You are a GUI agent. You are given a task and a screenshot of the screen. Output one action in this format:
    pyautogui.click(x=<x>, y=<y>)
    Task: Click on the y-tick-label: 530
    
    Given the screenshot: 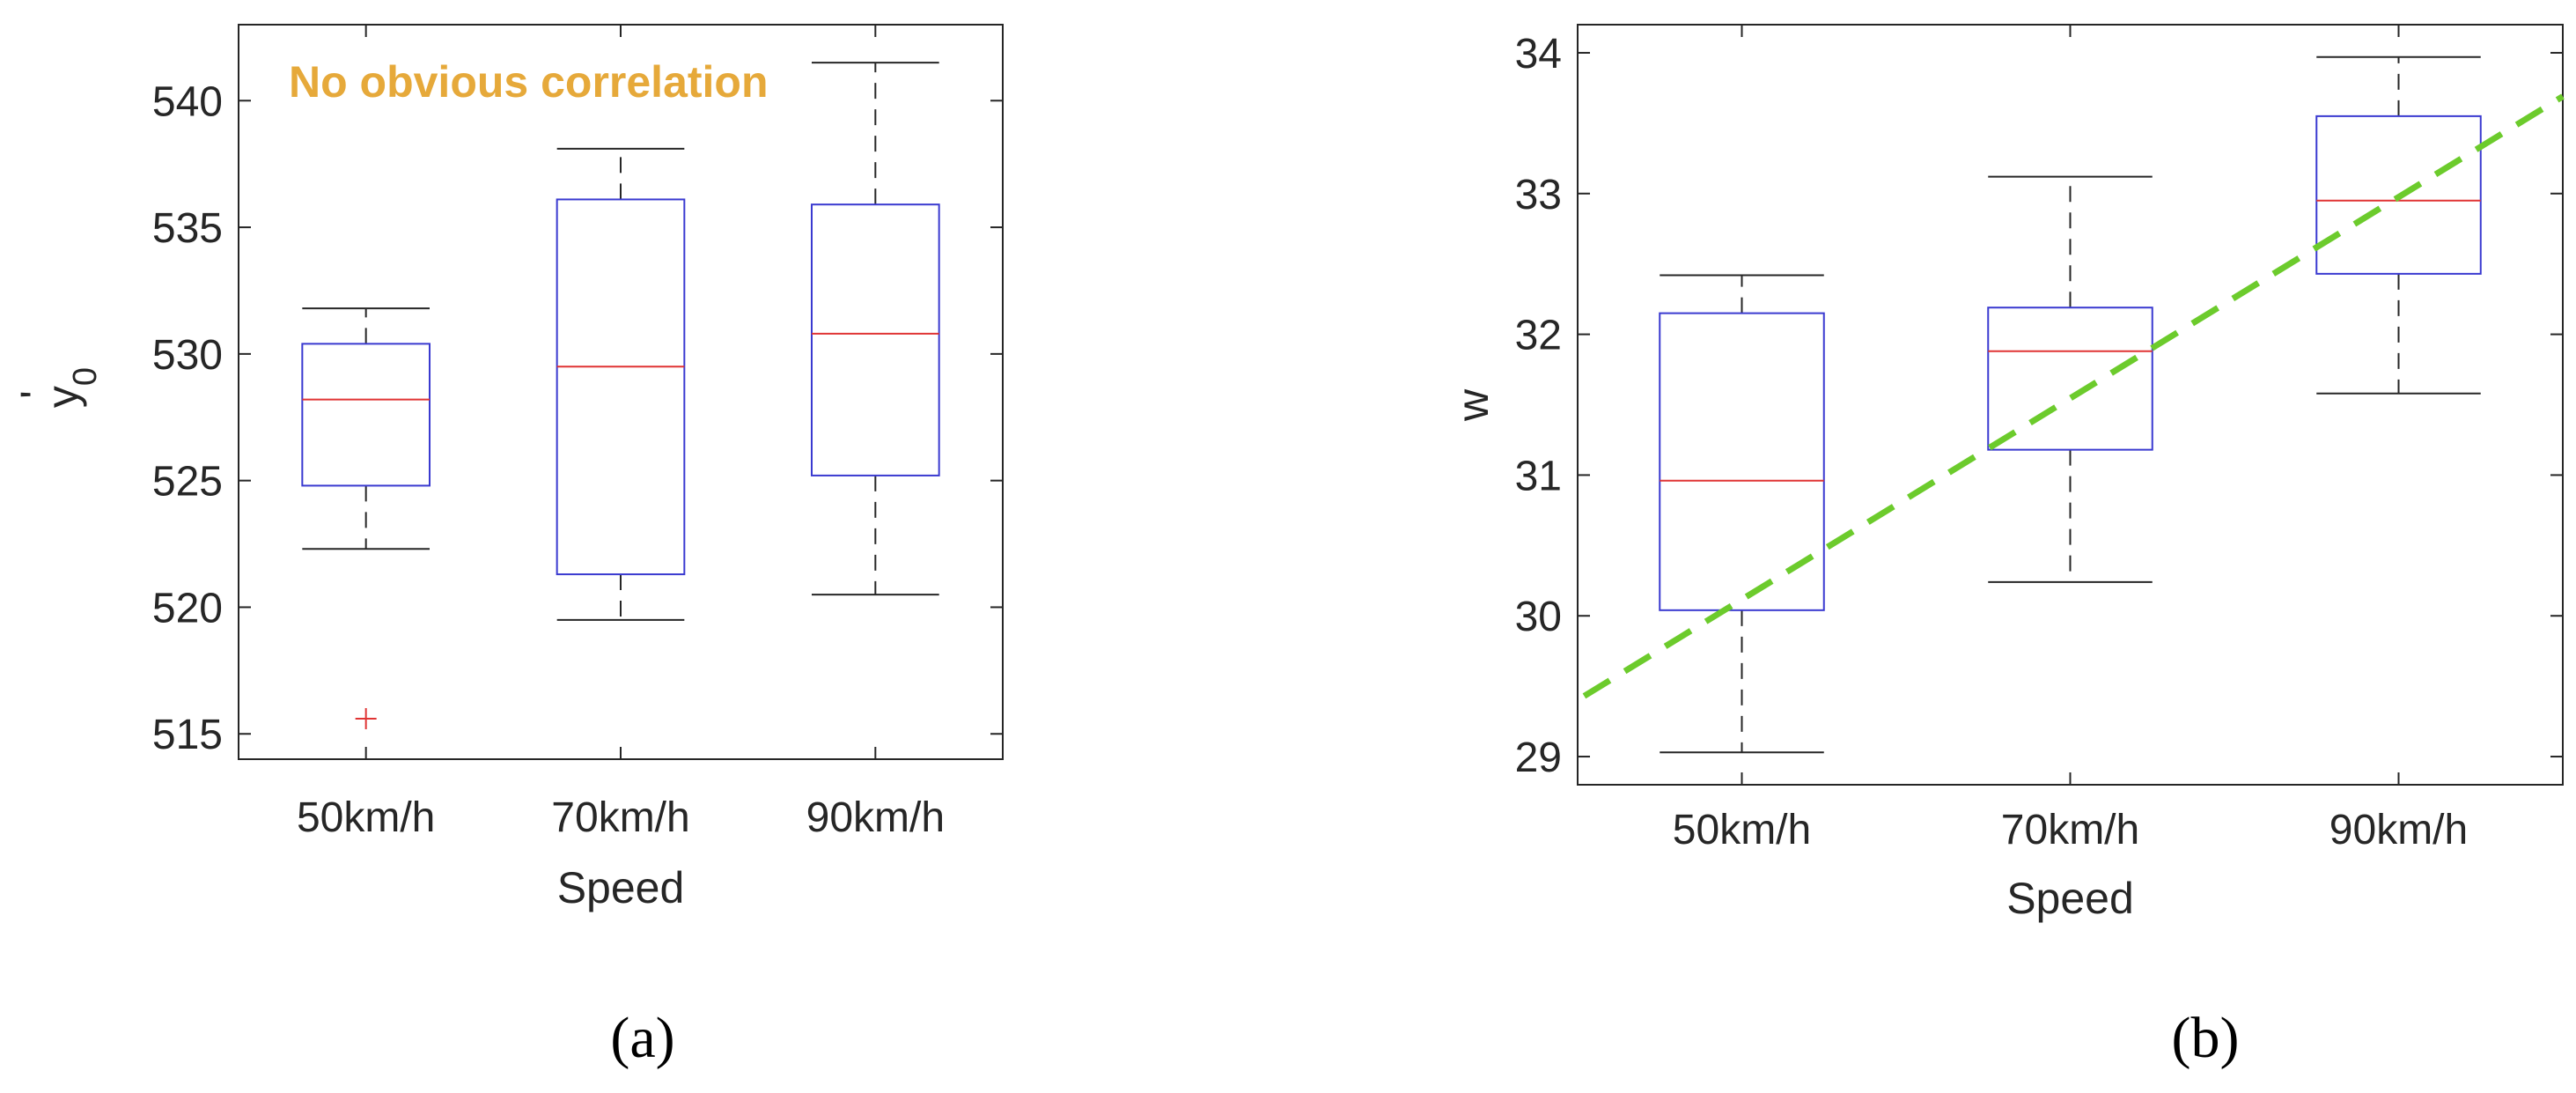 What is the action you would take?
    pyautogui.click(x=187, y=355)
    